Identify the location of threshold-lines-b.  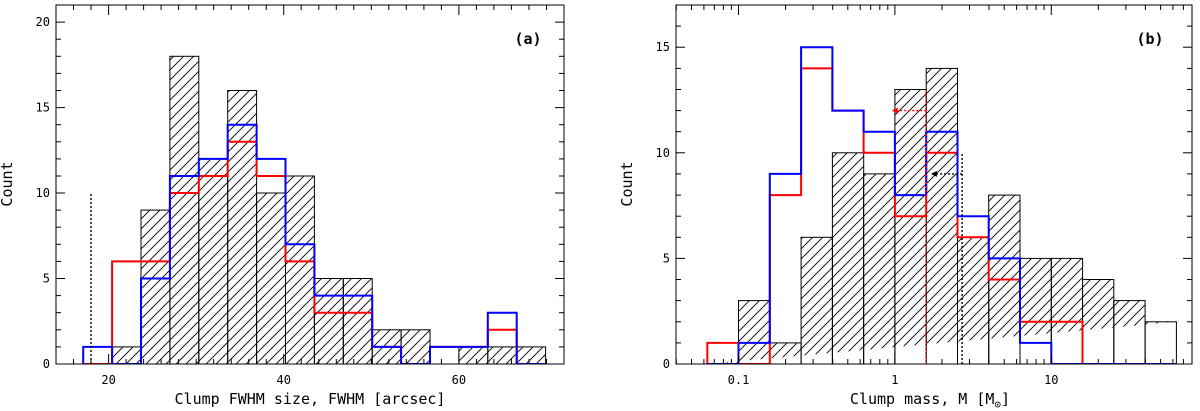
(927, 226).